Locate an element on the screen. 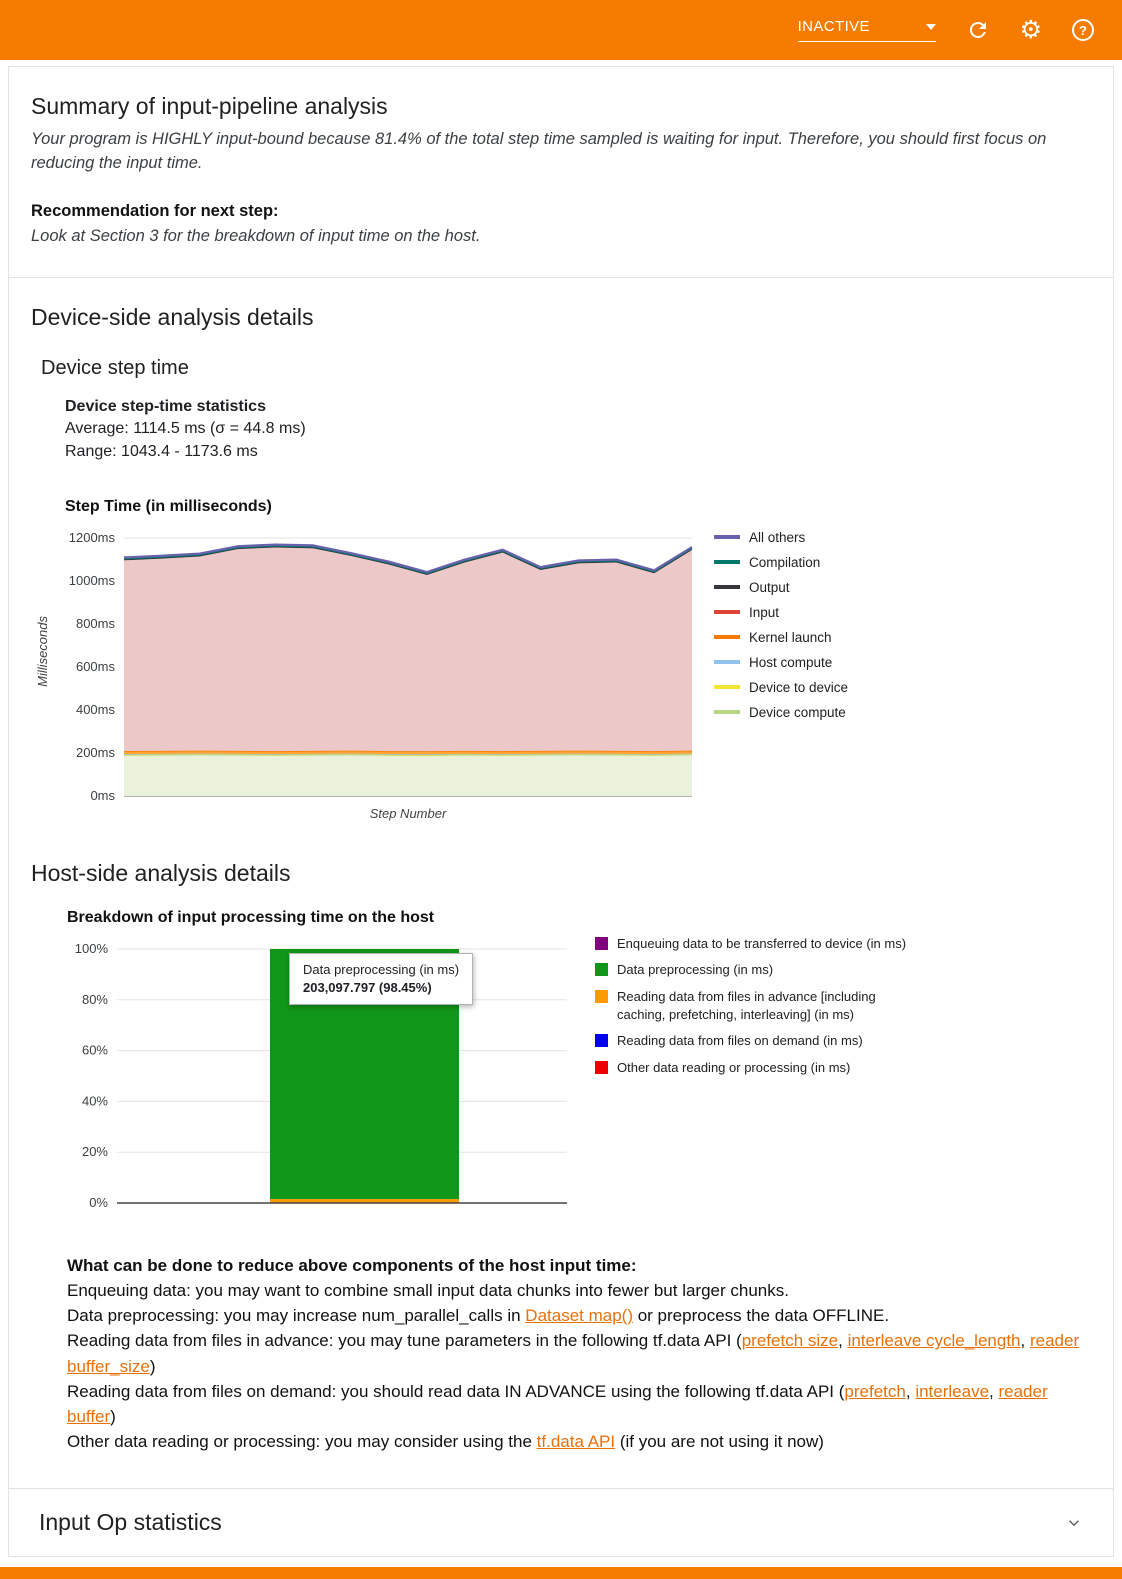 This screenshot has width=1122, height=1579. summary-title: Summary of input-pipeline analysis is located at coordinates (209, 106).